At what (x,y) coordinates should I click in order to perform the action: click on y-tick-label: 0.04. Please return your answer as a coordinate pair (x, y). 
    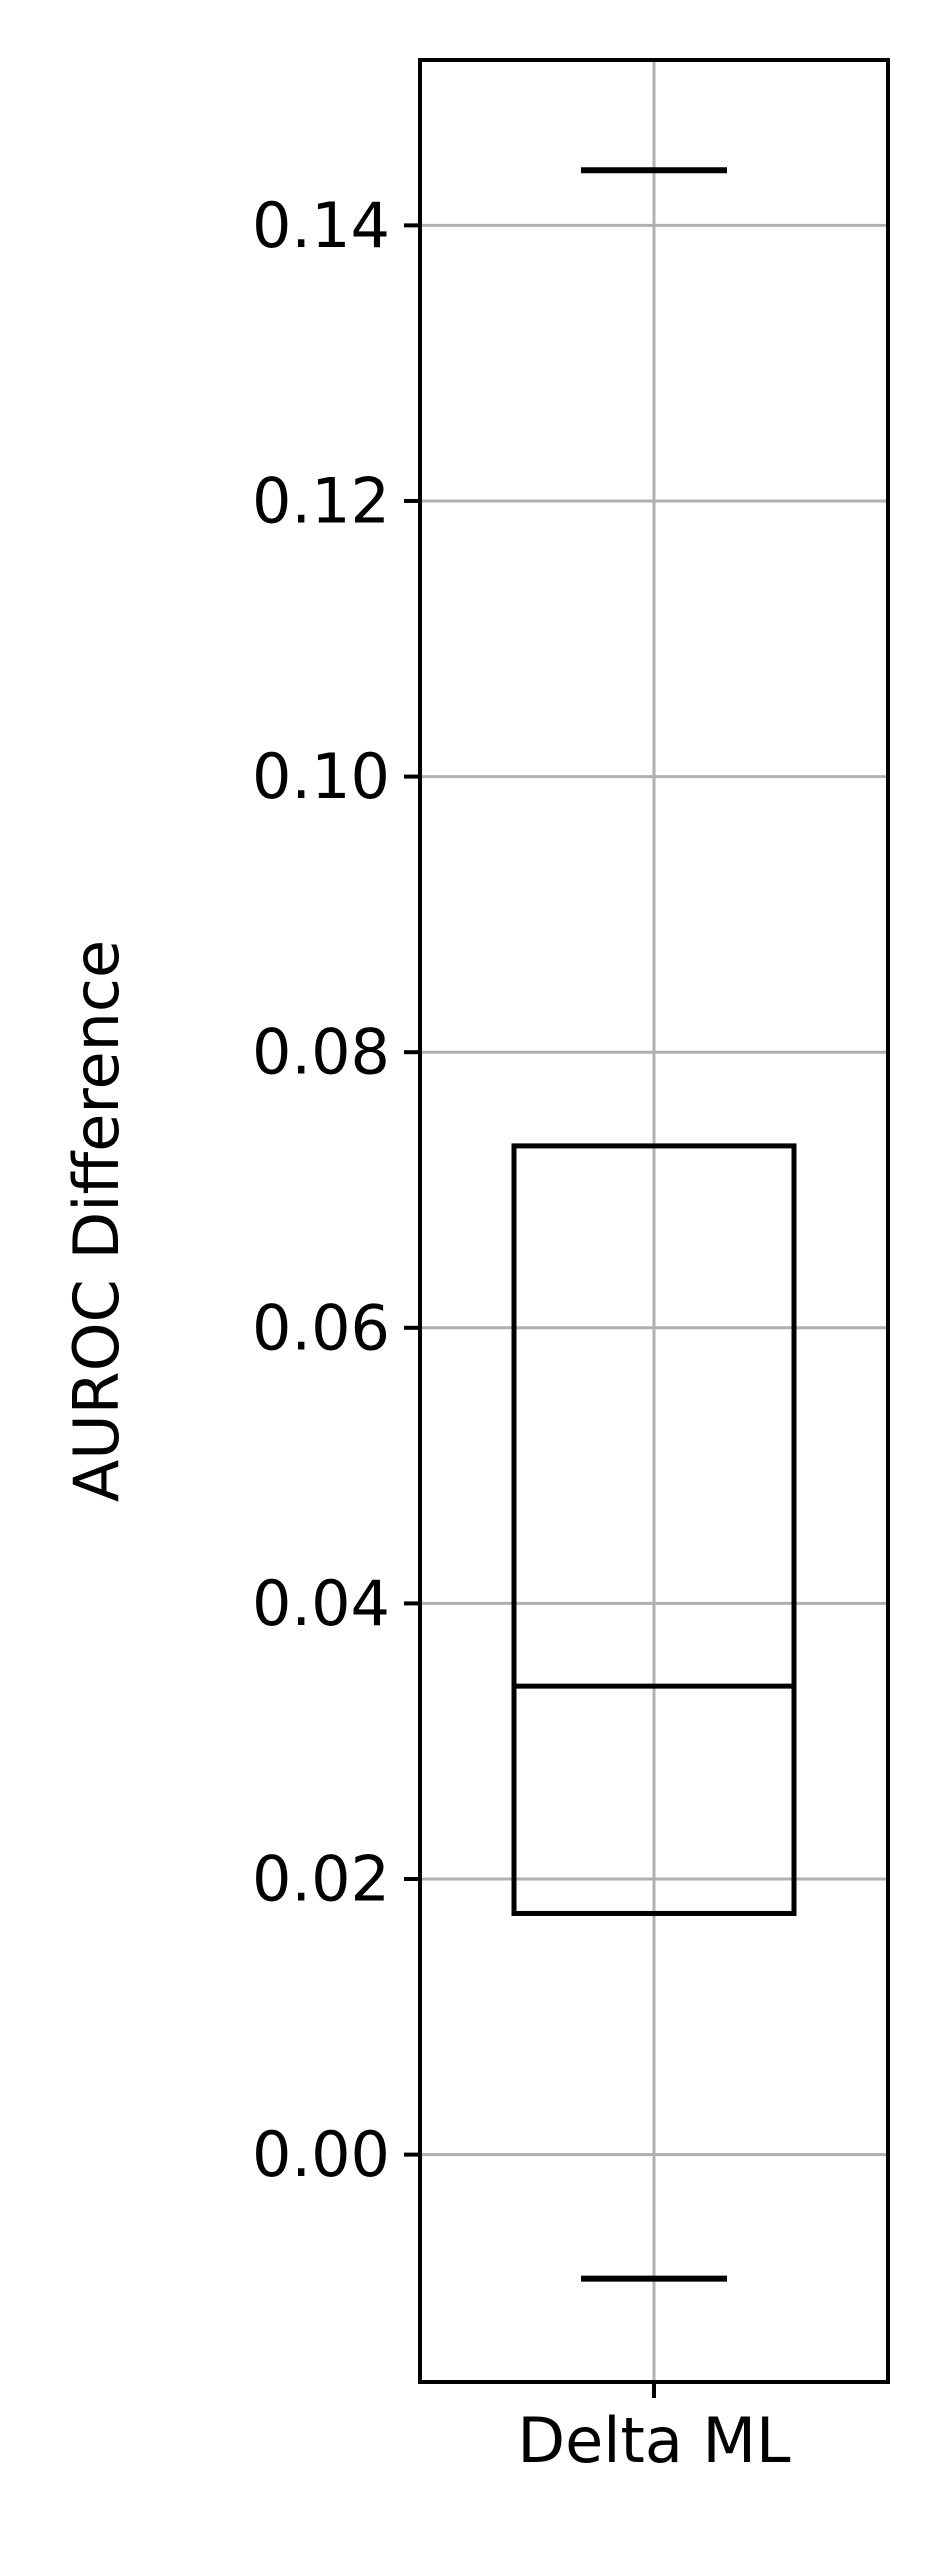
    Looking at the image, I should click on (321, 1603).